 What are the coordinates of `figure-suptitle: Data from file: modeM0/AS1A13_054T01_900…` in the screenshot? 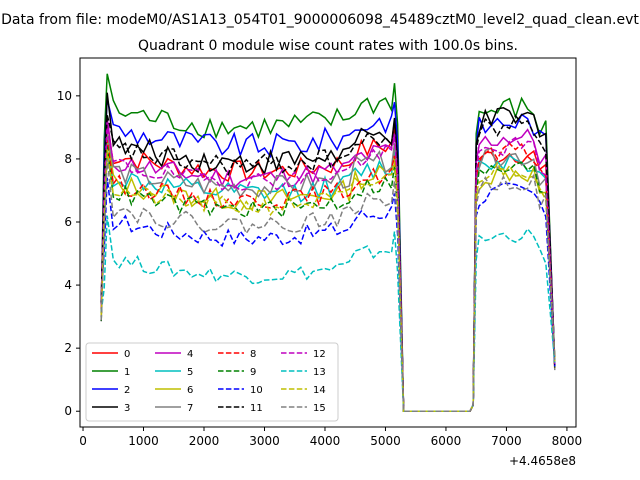 It's located at (320, 20).